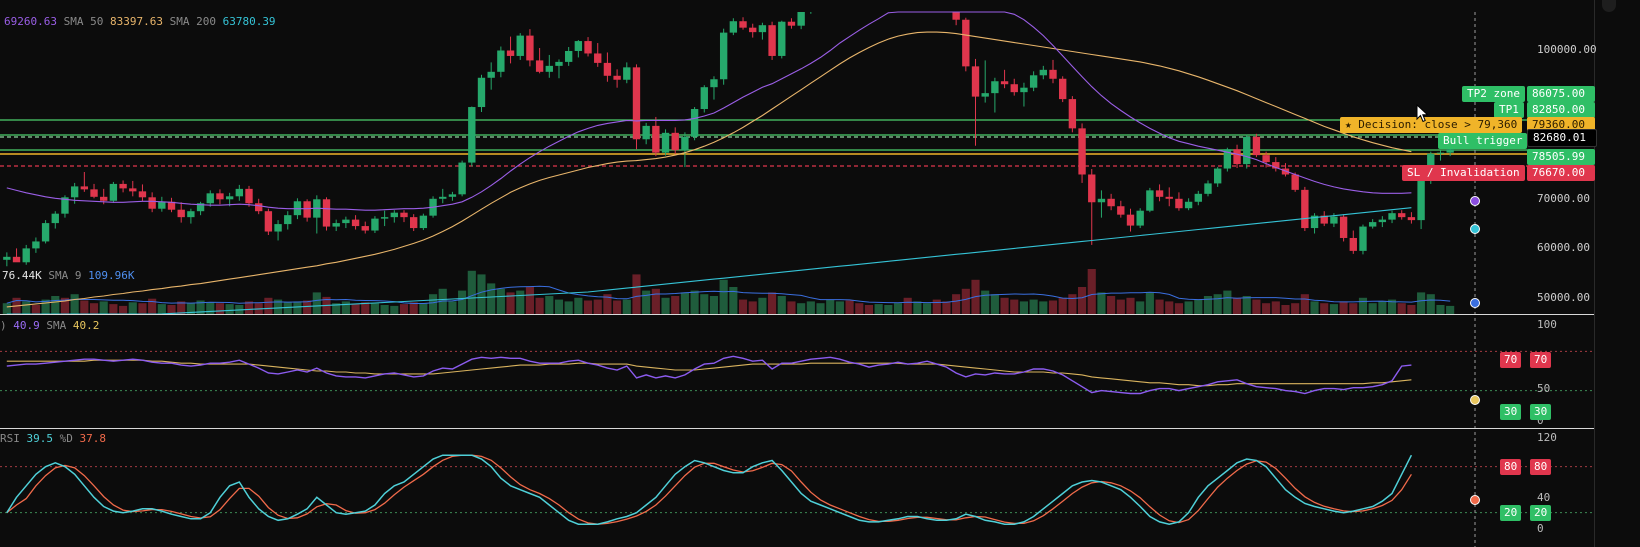  What do you see at coordinates (1540, 528) in the screenshot?
I see `stoch-tick: 0` at bounding box center [1540, 528].